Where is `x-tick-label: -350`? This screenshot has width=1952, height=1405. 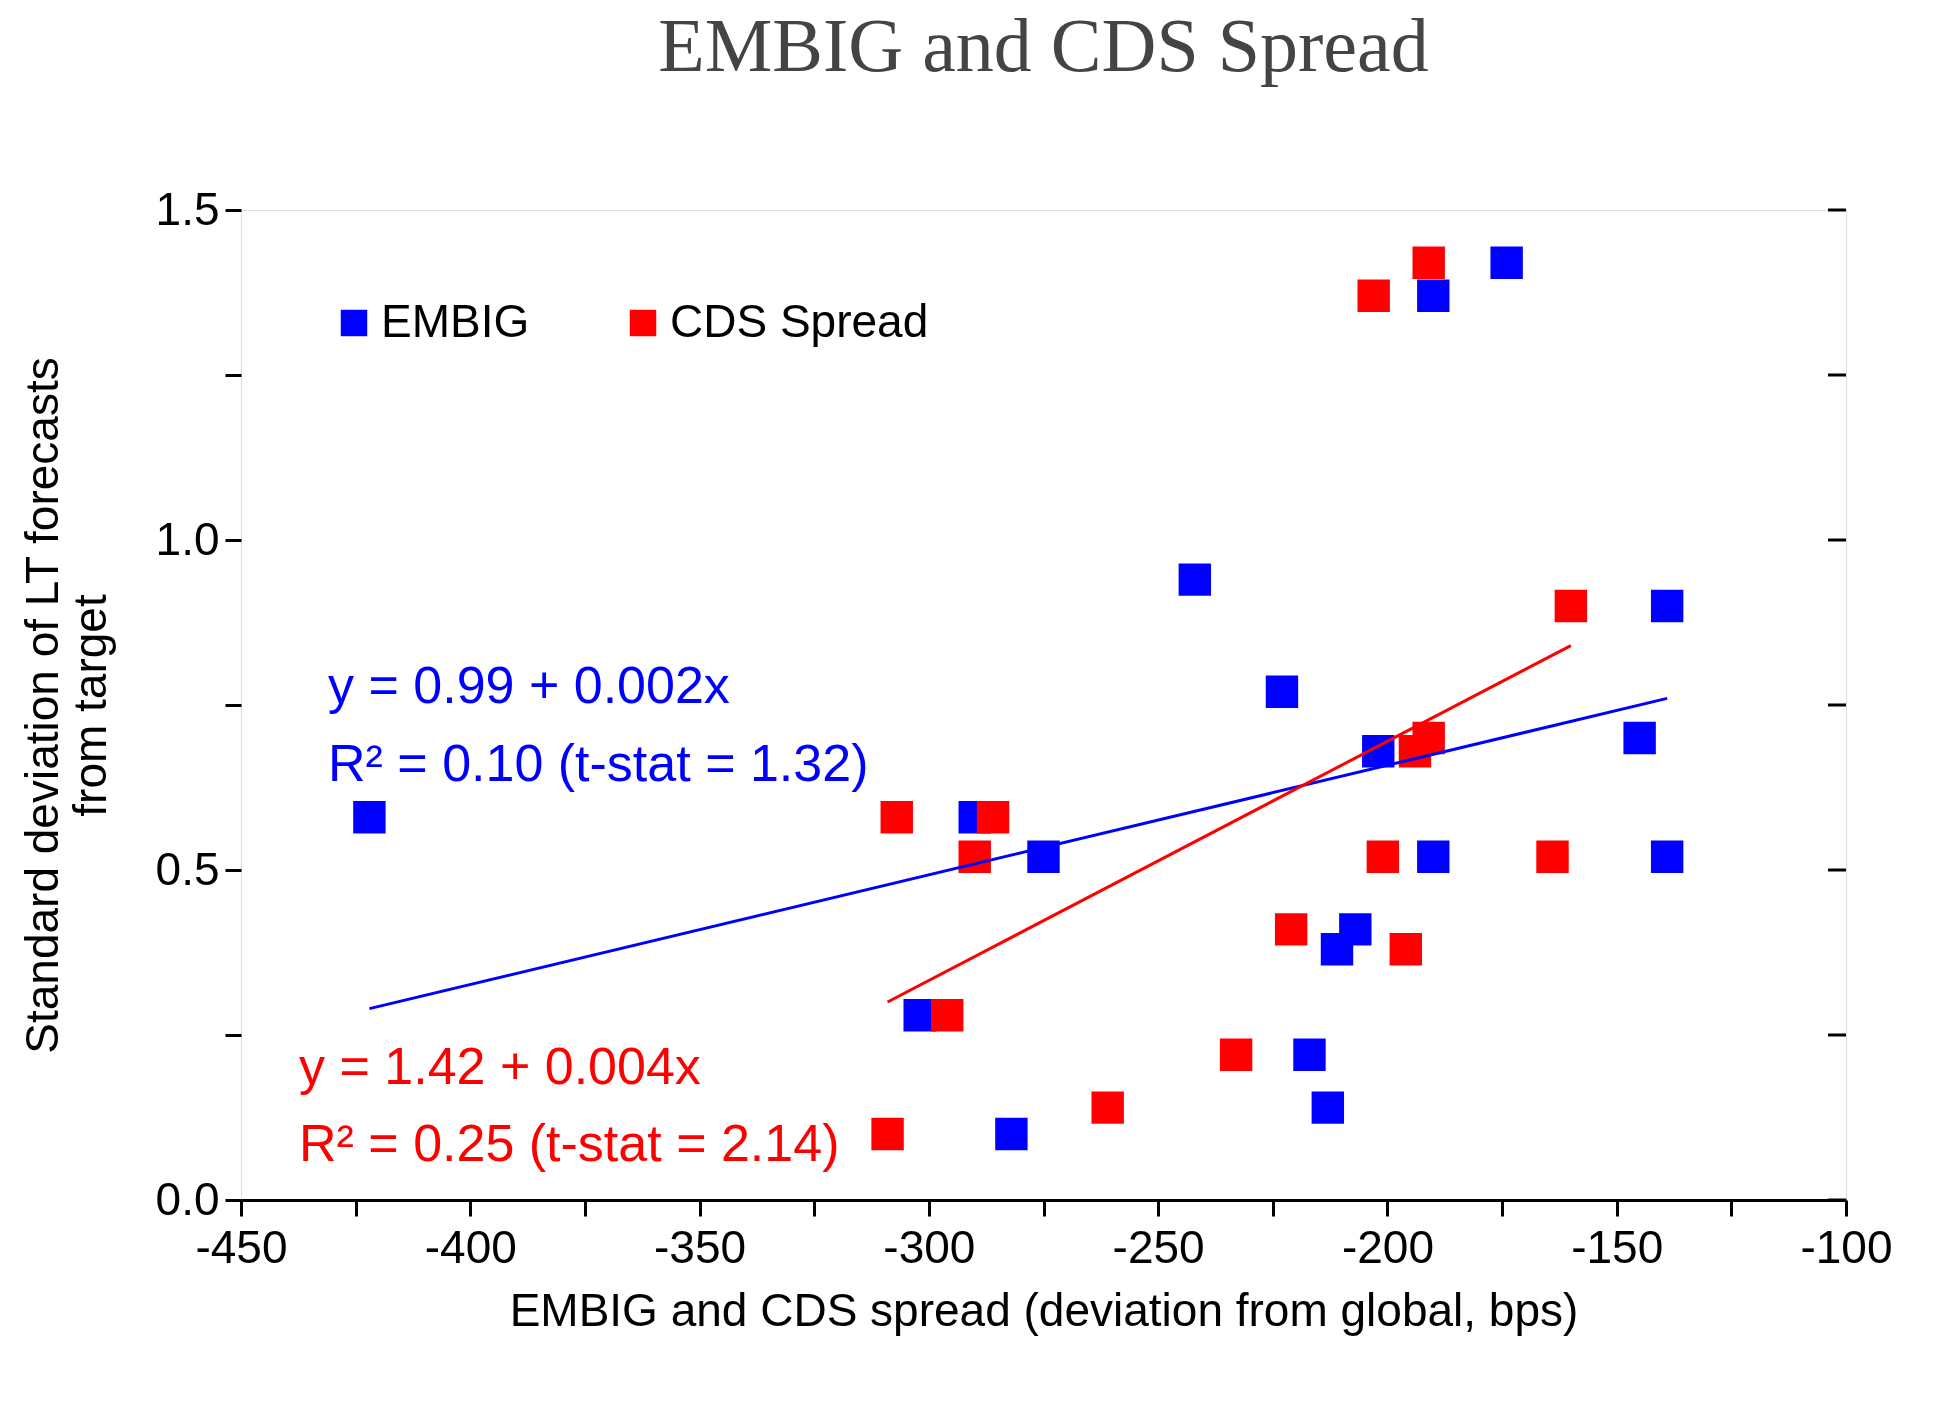 x-tick-label: -350 is located at coordinates (700, 1246).